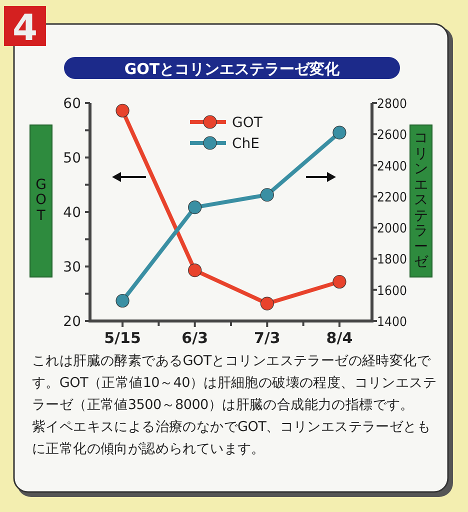  What do you see at coordinates (393, 291) in the screenshot?
I see `y2-tick-label: 1600` at bounding box center [393, 291].